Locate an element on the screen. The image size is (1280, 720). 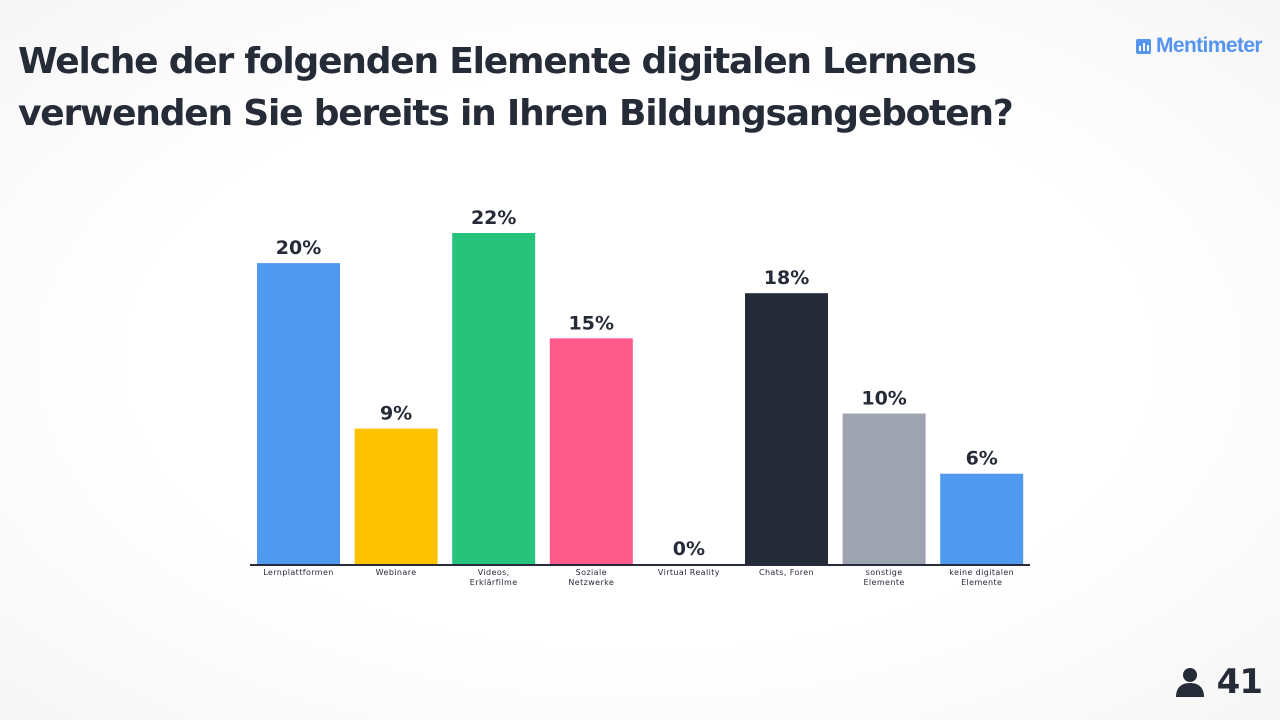
value-label-1: 9% is located at coordinates (396, 414).